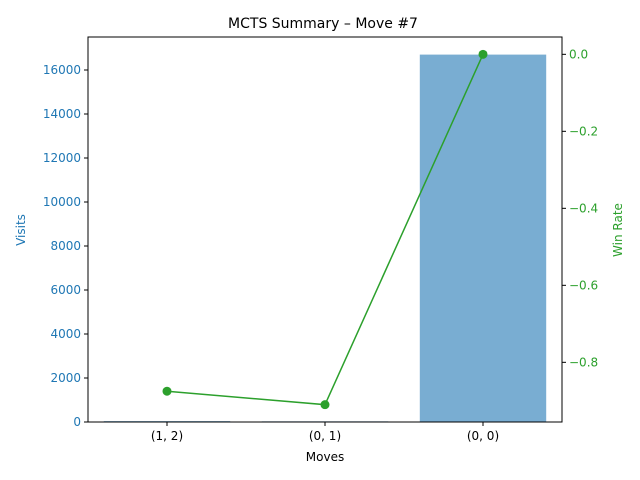  I want to click on left-axis-label: Visits, so click(21, 230).